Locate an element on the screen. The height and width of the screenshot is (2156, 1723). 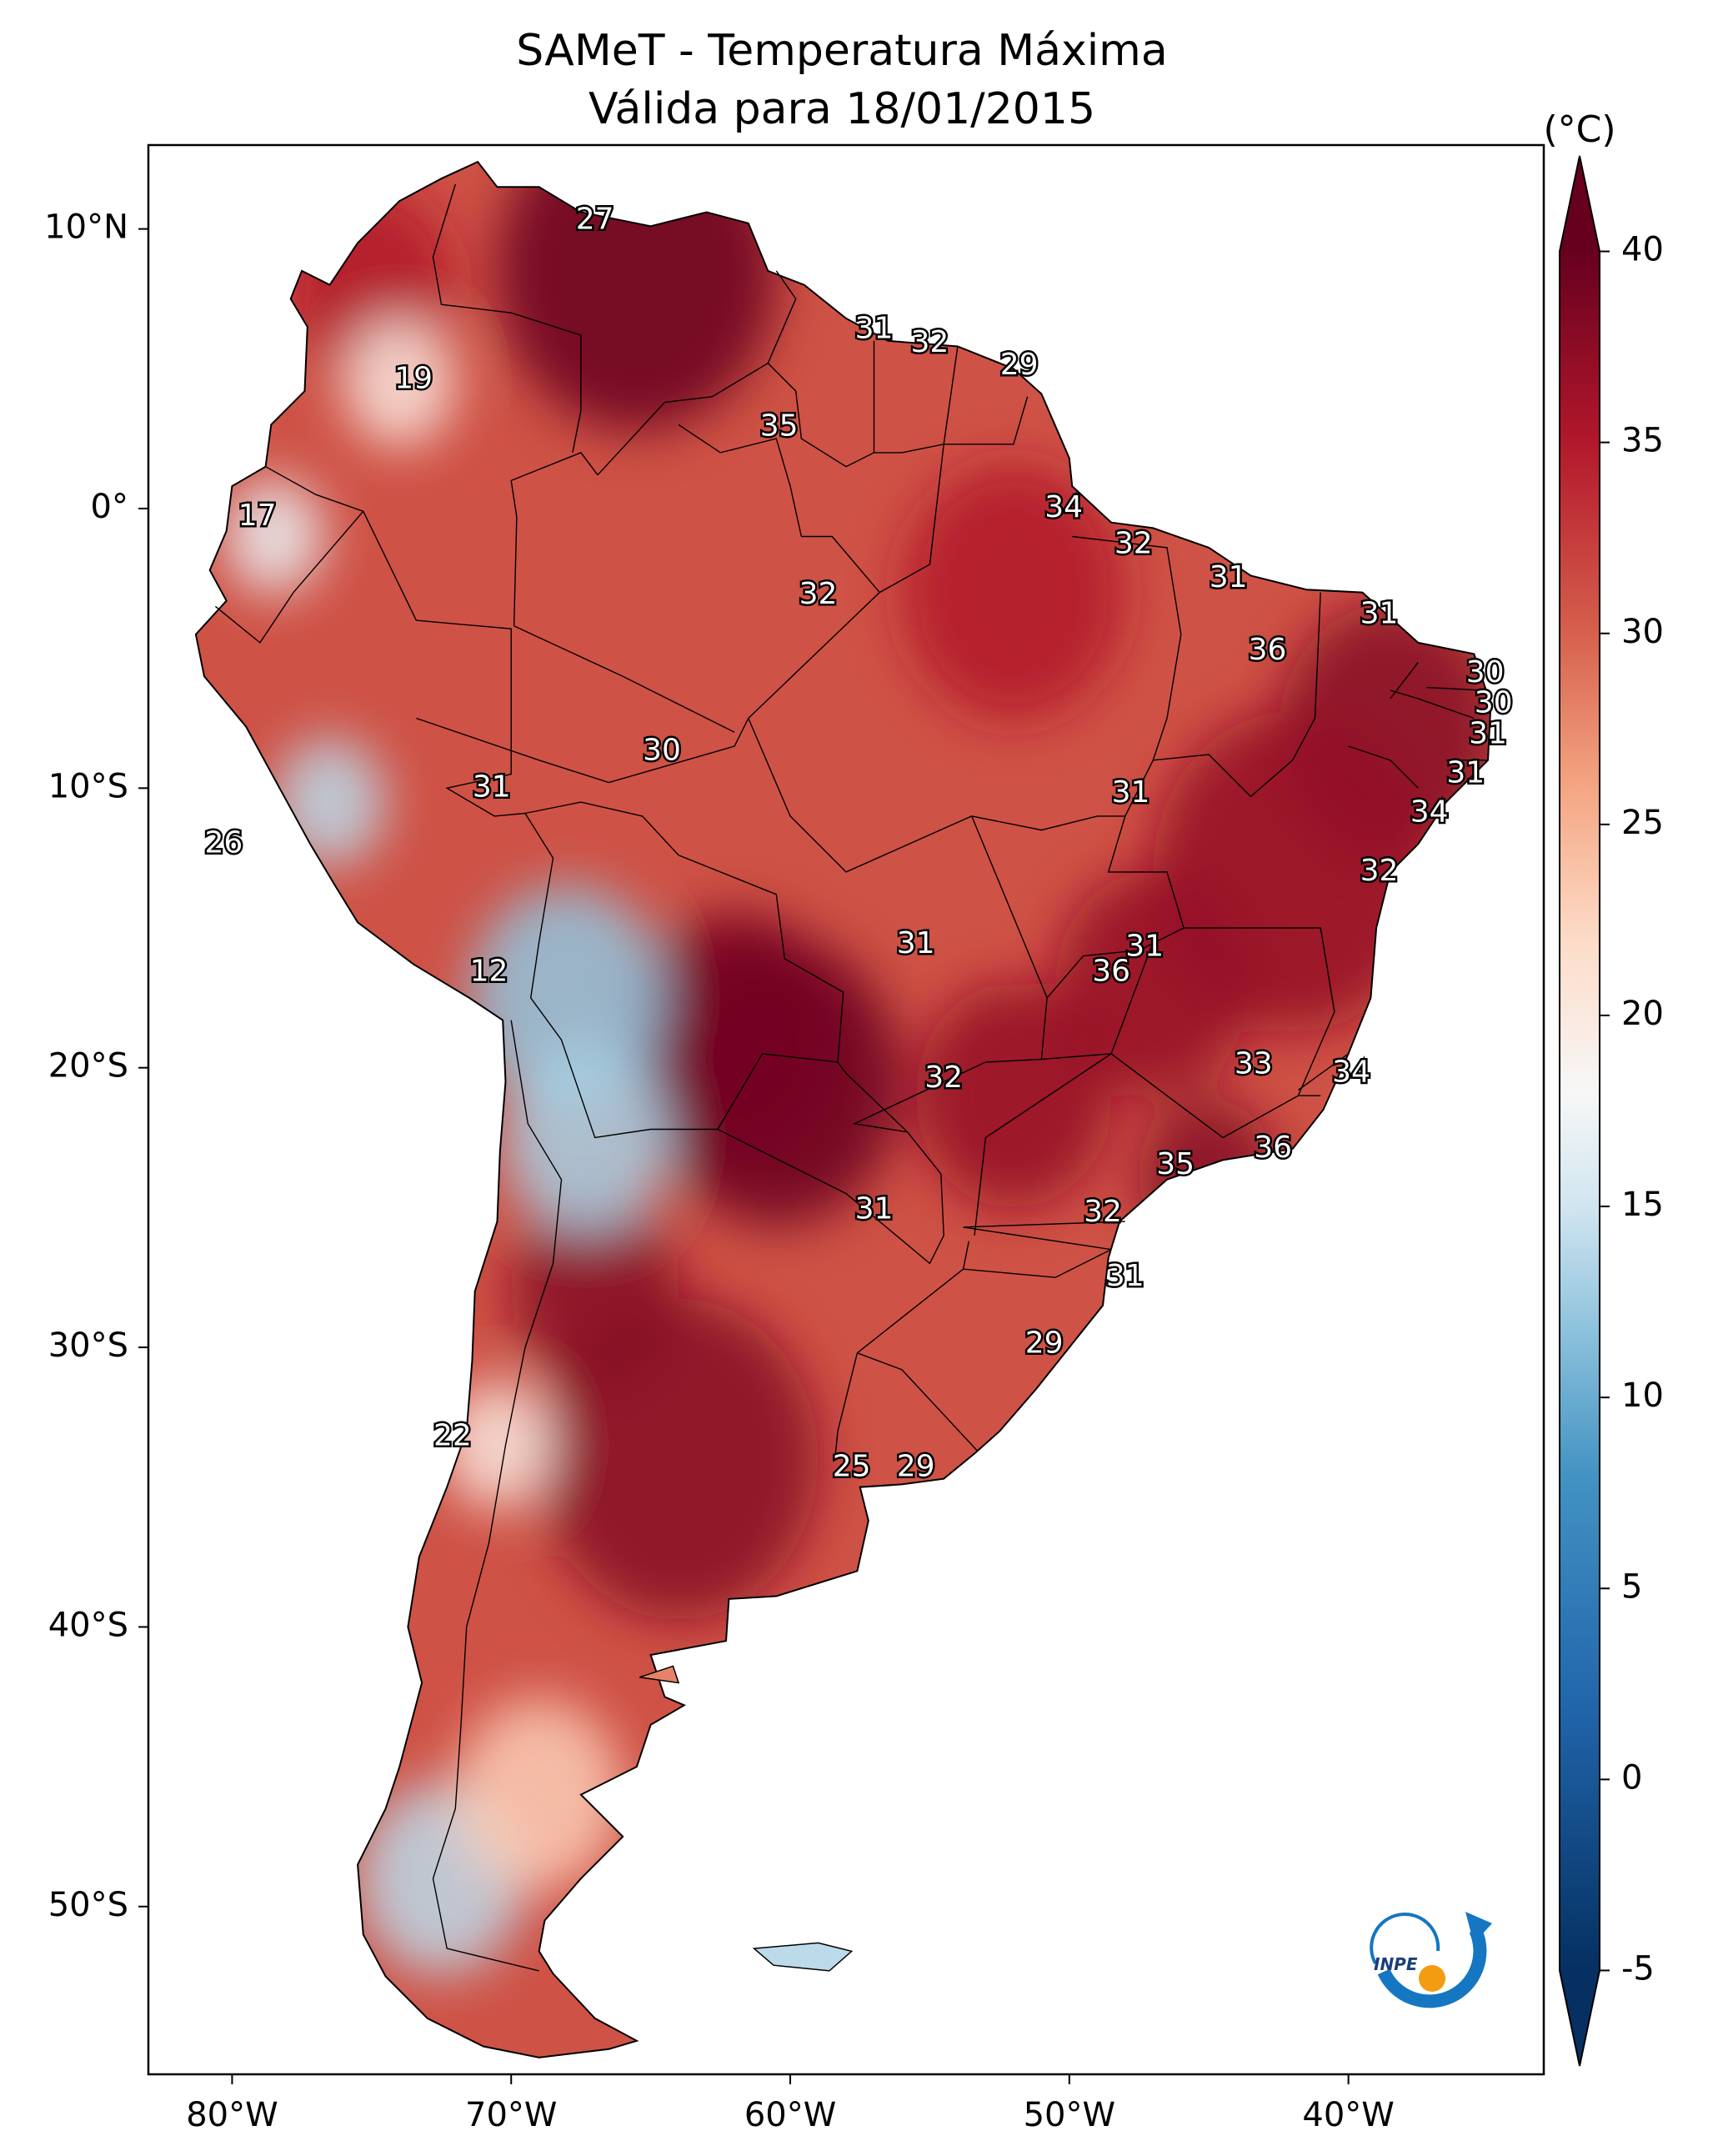
temperature-label: 12 is located at coordinates (489, 972).